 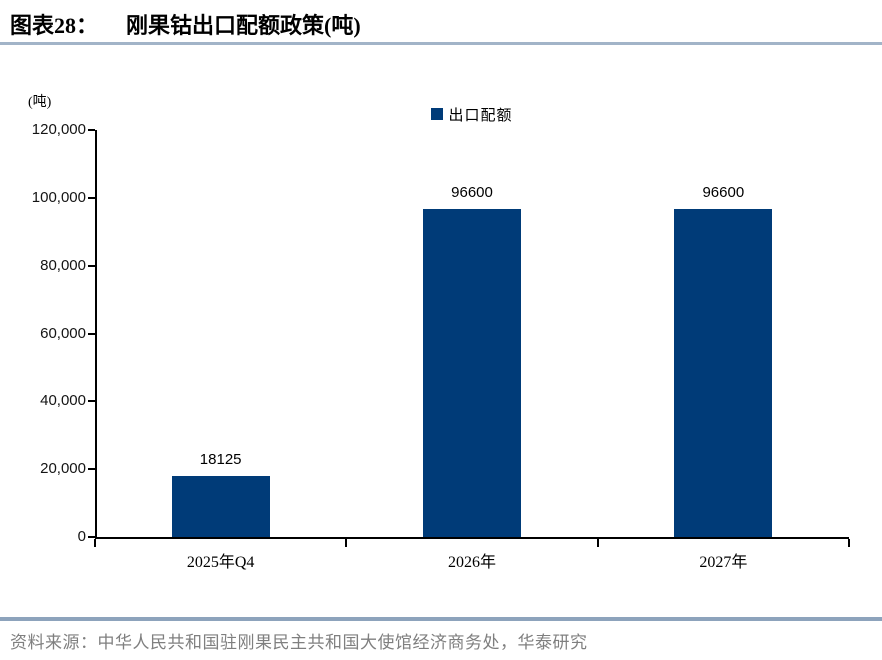 I want to click on chart-title-main: 刚果钴出口配额政策(吨), so click(x=243, y=25).